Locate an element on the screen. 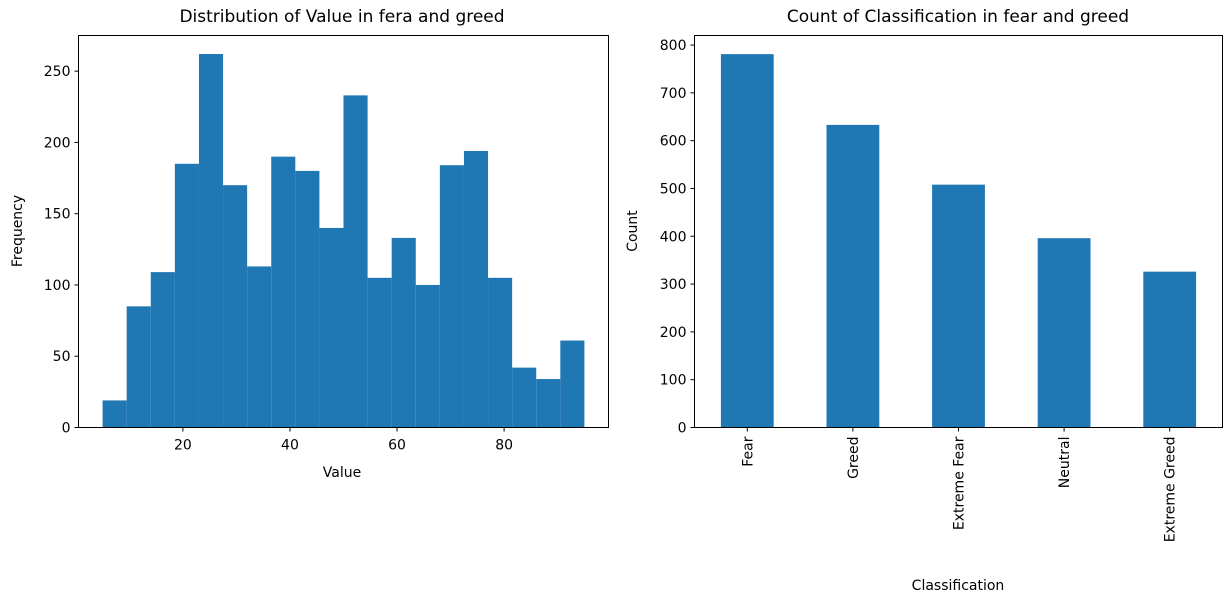  y-tick-label: 800 is located at coordinates (673, 46).